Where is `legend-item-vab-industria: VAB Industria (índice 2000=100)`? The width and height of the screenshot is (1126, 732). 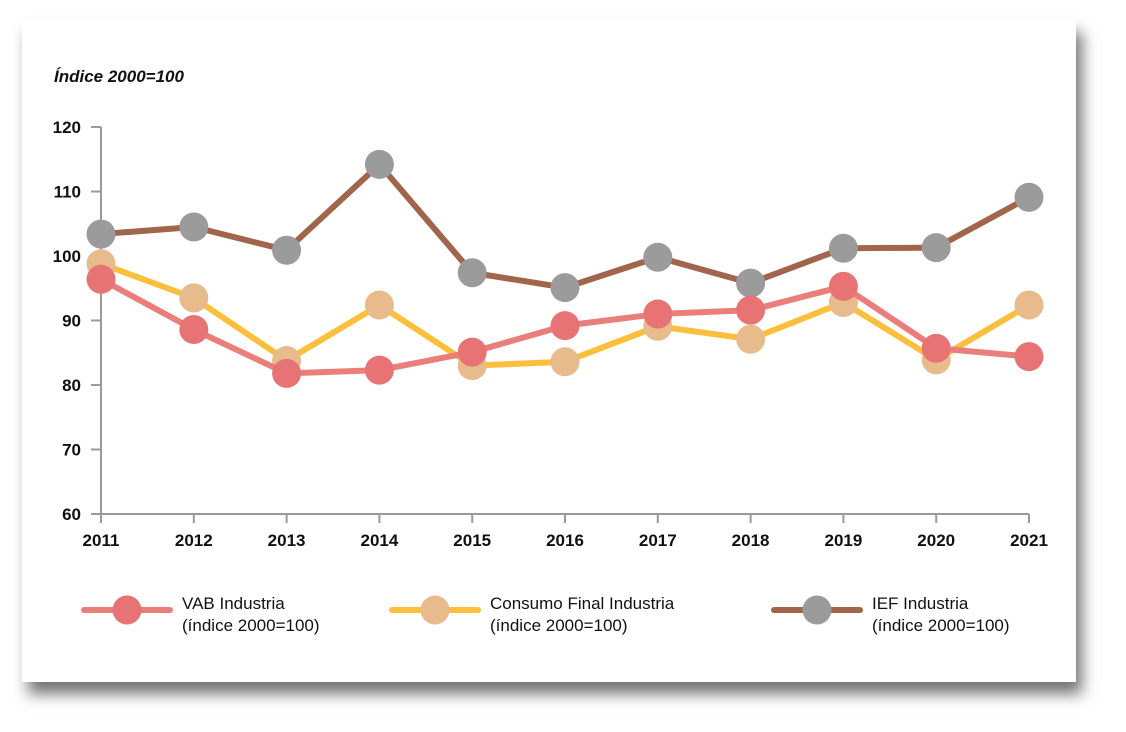 legend-item-vab-industria: VAB Industria (índice 2000=100) is located at coordinates (200, 614).